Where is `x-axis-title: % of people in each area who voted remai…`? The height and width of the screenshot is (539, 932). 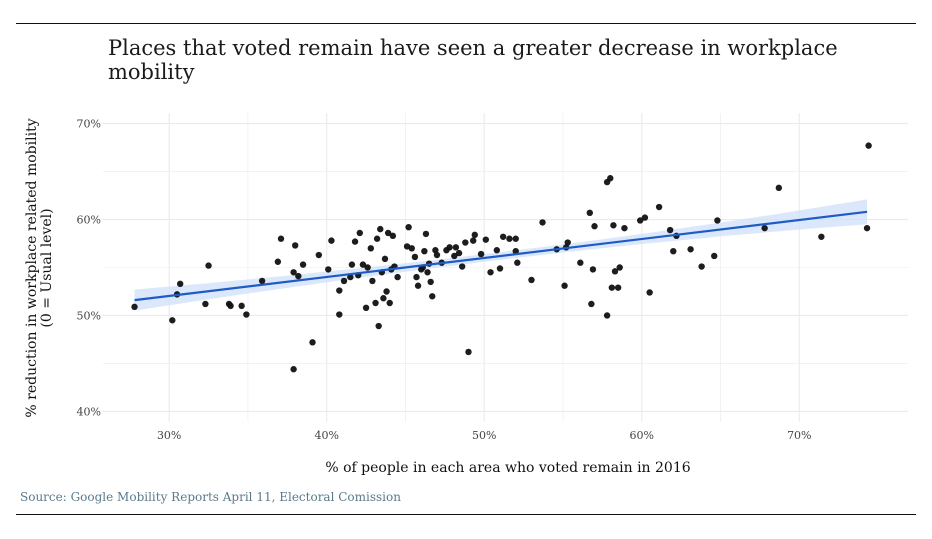 x-axis-title: % of people in each area who voted remai… is located at coordinates (507, 468).